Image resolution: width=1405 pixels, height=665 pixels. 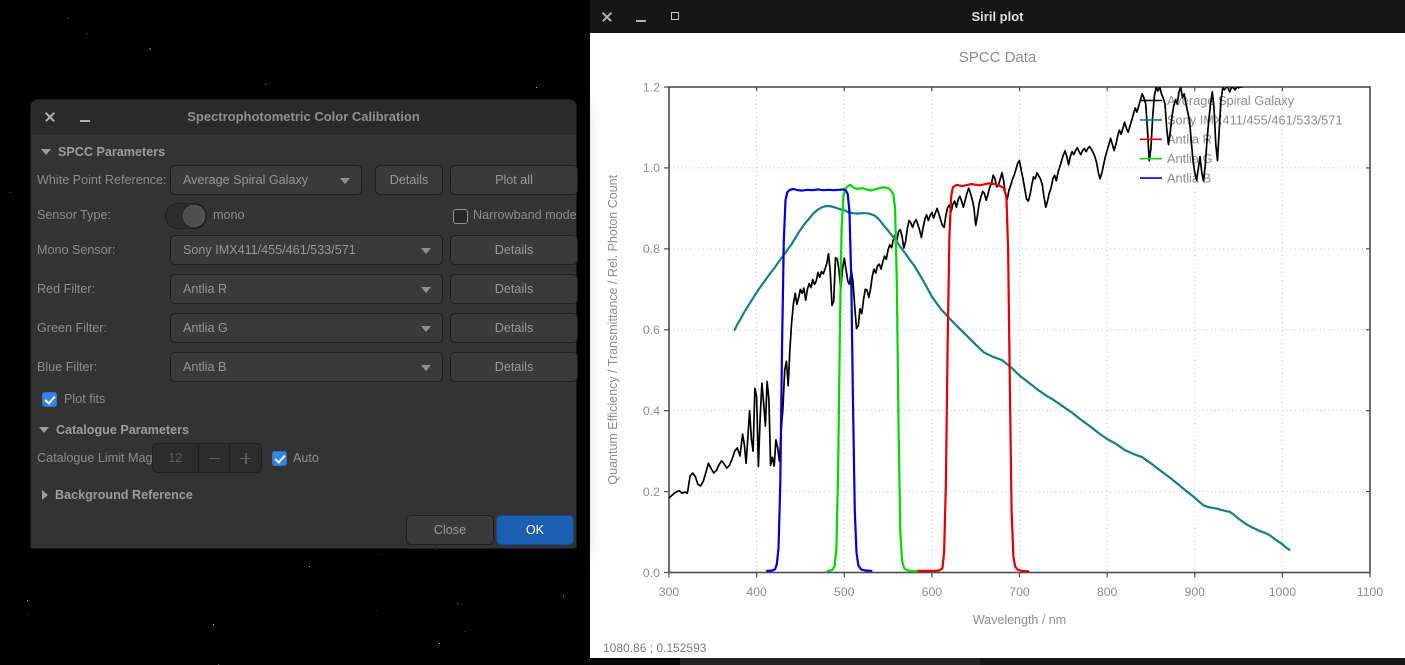 I want to click on svg-text: 800, so click(x=1107, y=592).